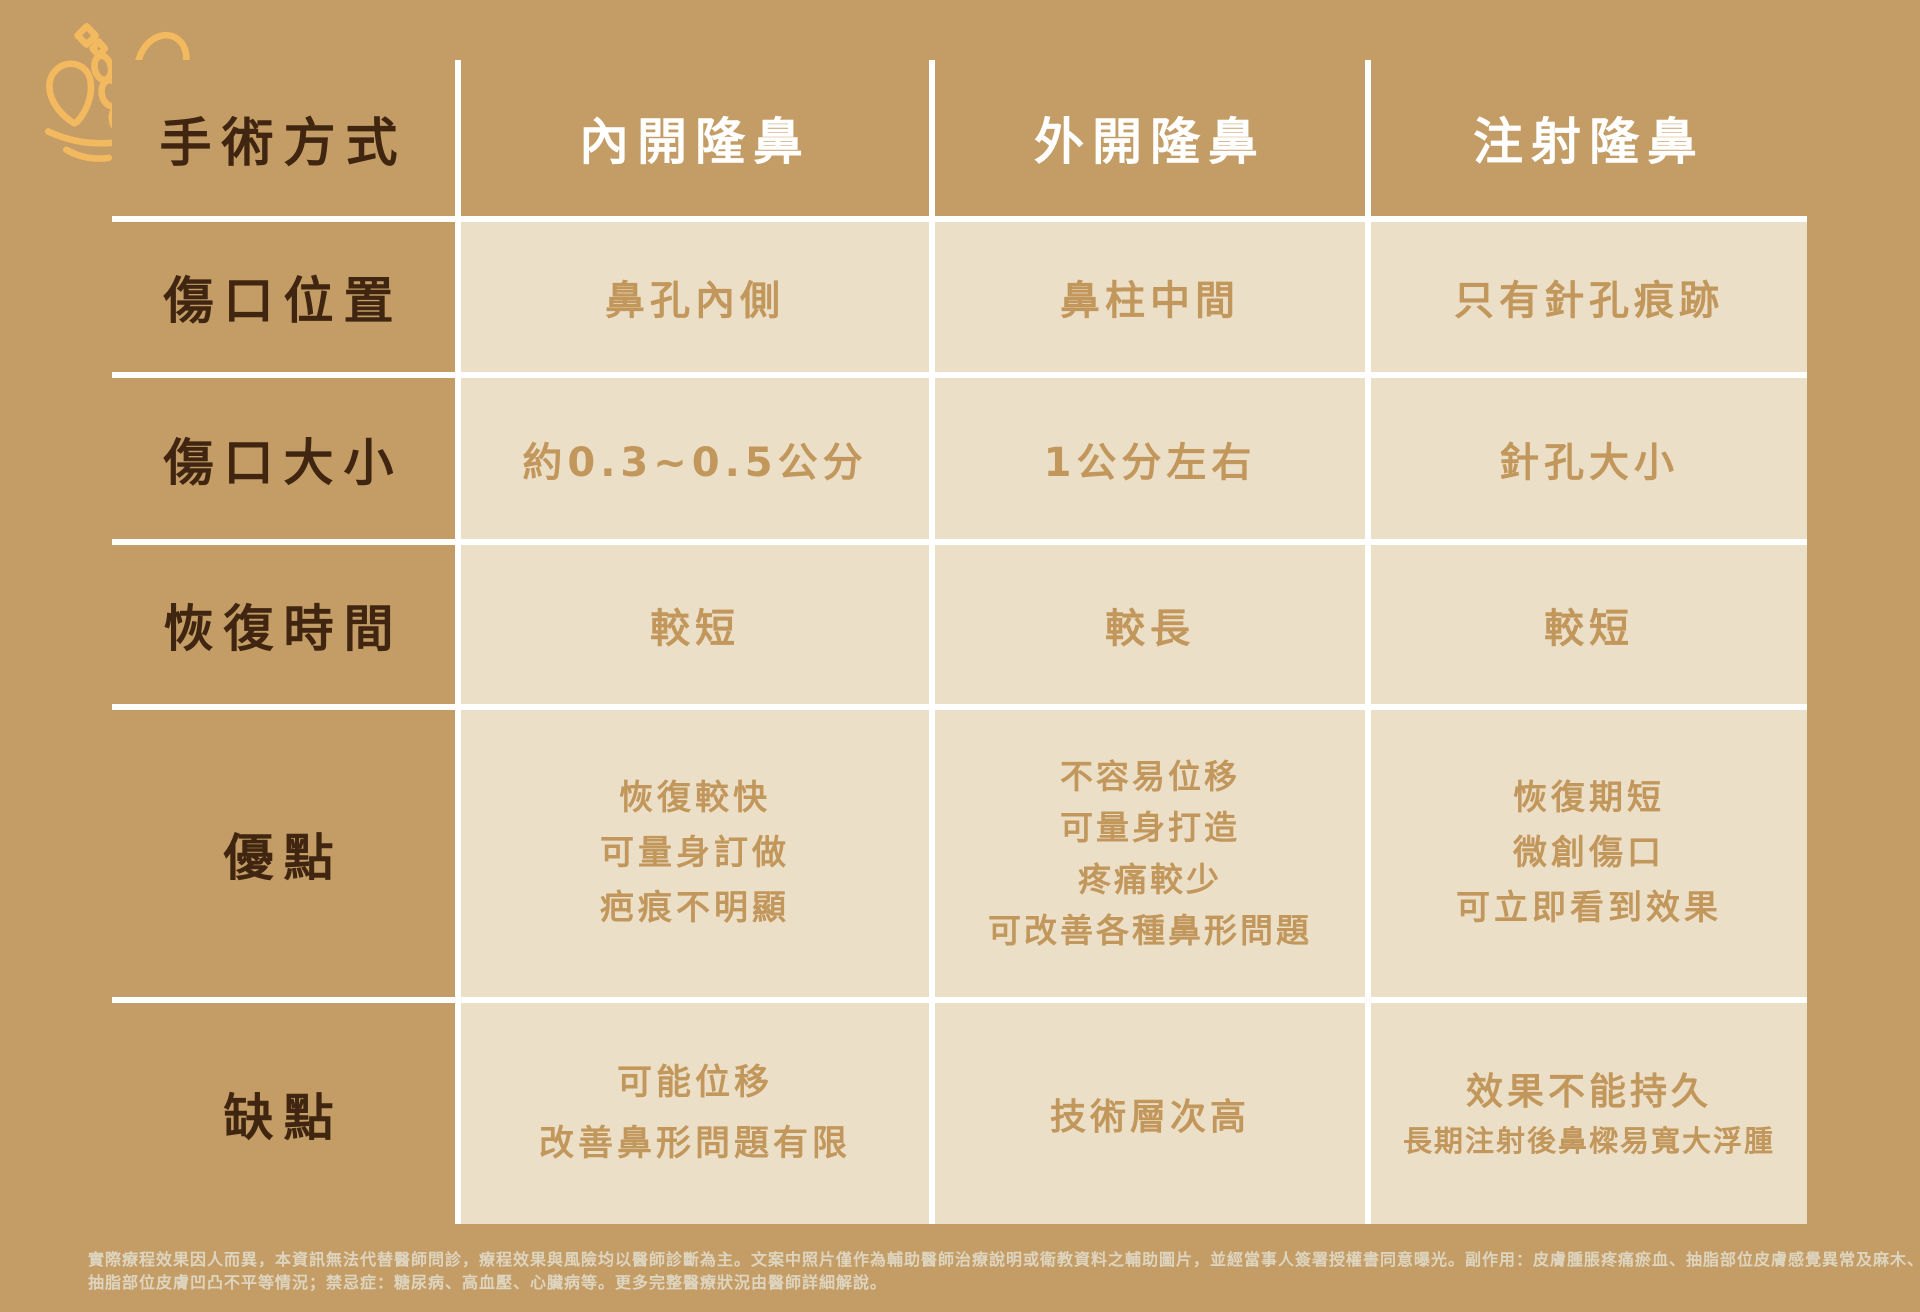 Image resolution: width=1920 pixels, height=1312 pixels. I want to click on data-cell: 可能位移 改善鼻形問題有限, so click(695, 1113).